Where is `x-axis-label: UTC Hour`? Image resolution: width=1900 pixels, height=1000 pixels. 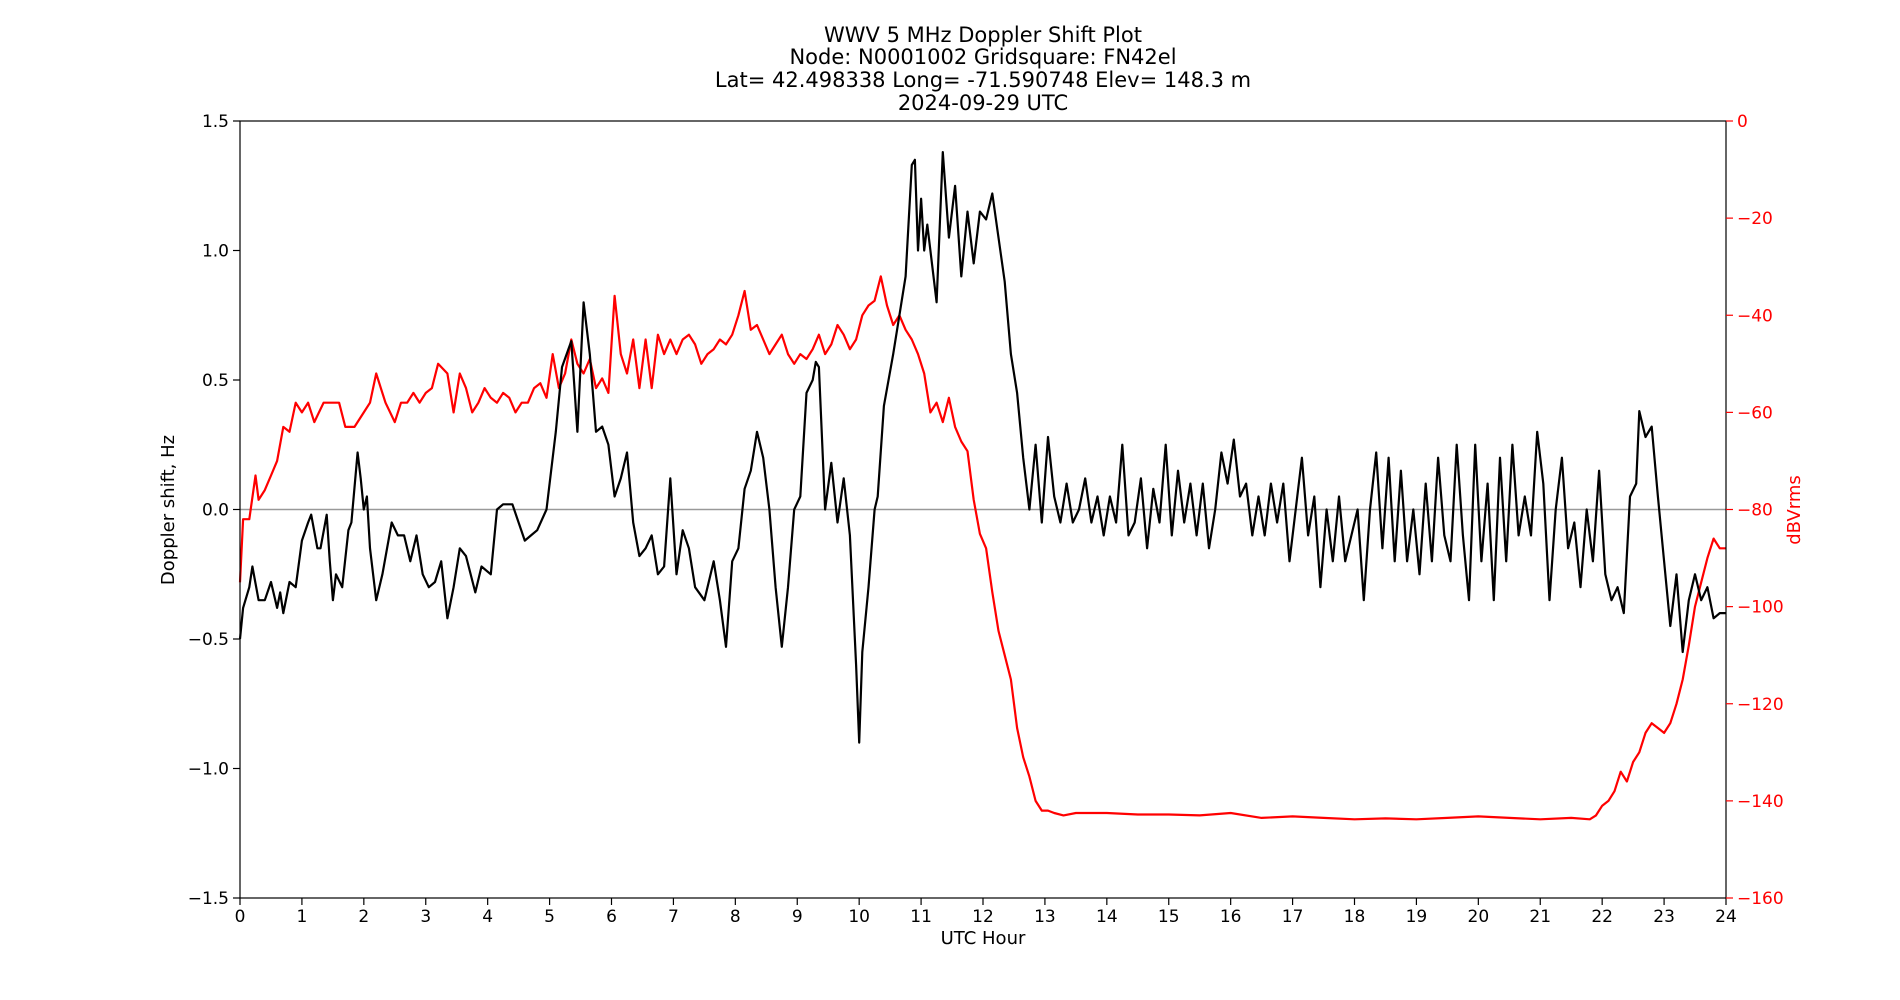
x-axis-label: UTC Hour is located at coordinates (983, 938).